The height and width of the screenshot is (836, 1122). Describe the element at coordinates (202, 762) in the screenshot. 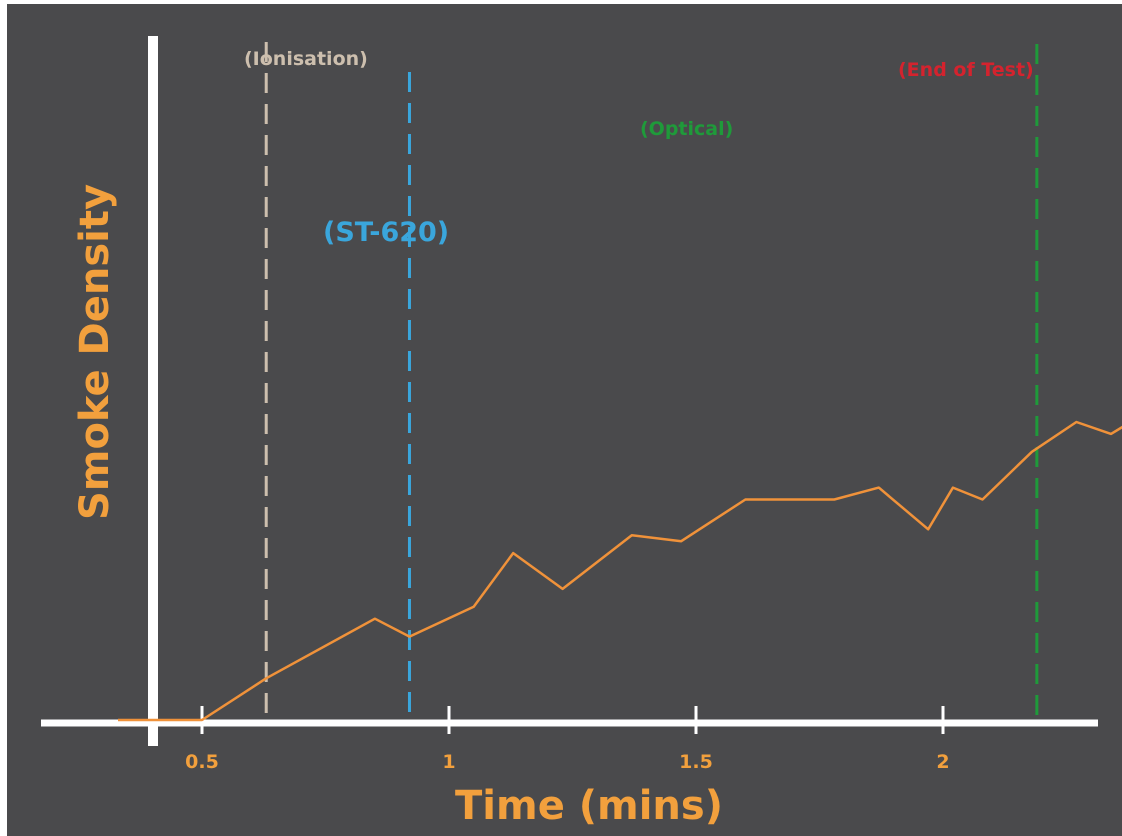

I see `x-tick-label: 0.5` at that location.